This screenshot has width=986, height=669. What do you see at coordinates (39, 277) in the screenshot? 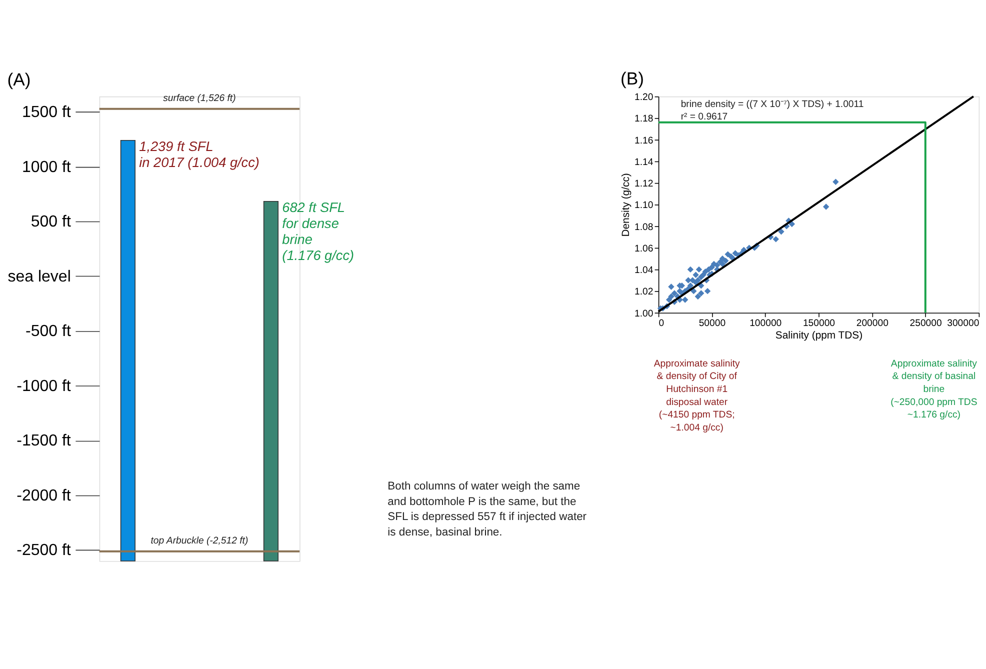
I see `y-tick-label: sea level` at bounding box center [39, 277].